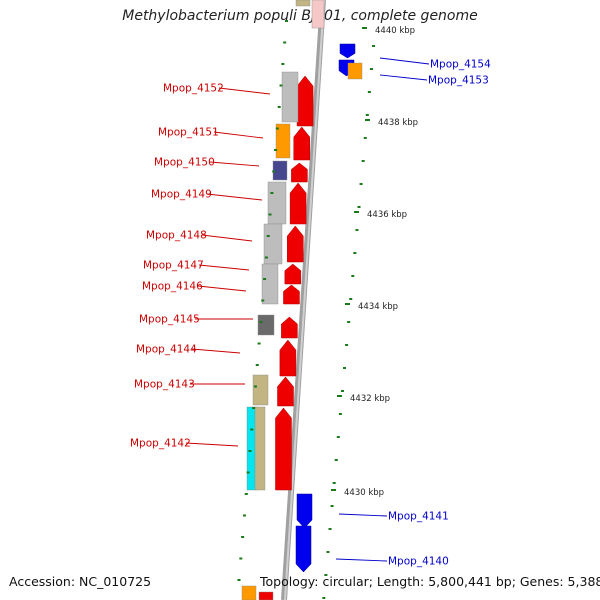 The height and width of the screenshot is (600, 600). What do you see at coordinates (364, 493) in the screenshot?
I see `scale-label: 4430 kbp` at bounding box center [364, 493].